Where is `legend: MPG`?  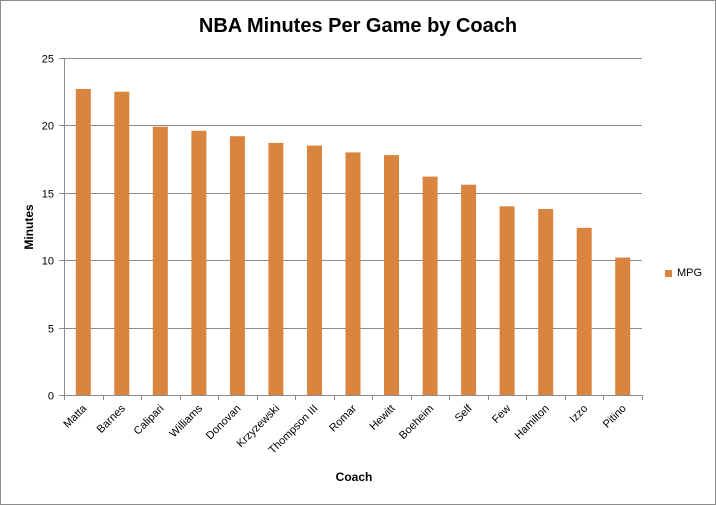 legend: MPG is located at coordinates (683, 273).